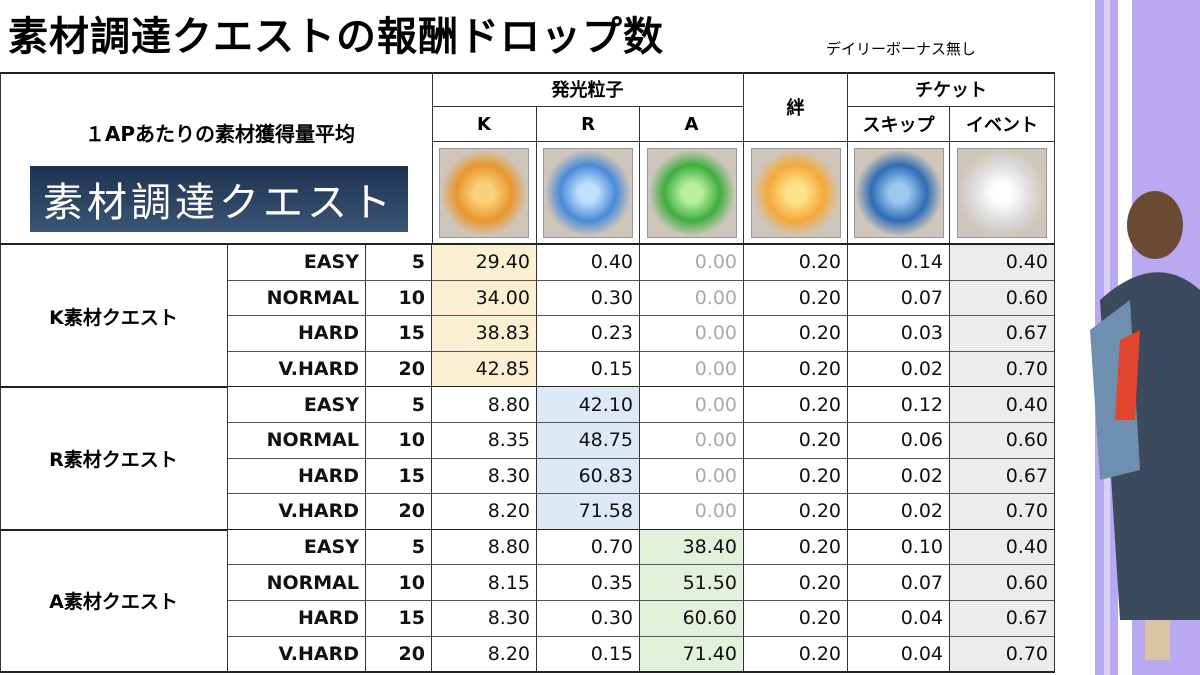 The image size is (1200, 675). What do you see at coordinates (692, 583) in the screenshot?
I see `drop-value: 51.50` at bounding box center [692, 583].